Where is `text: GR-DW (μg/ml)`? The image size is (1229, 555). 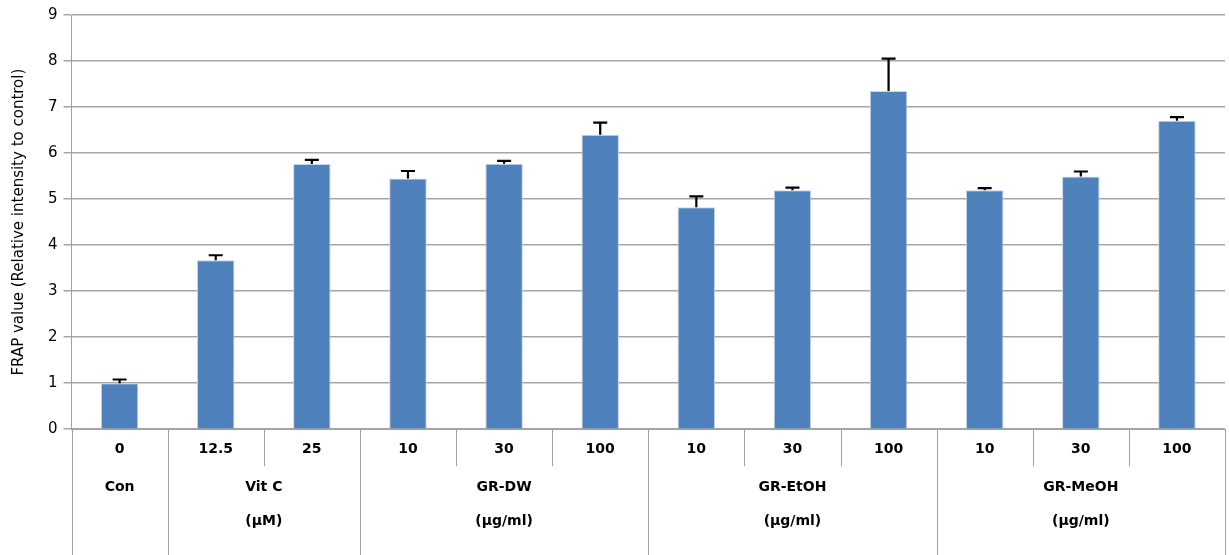
text: GR-DW (μg/ml) is located at coordinates (504, 502).